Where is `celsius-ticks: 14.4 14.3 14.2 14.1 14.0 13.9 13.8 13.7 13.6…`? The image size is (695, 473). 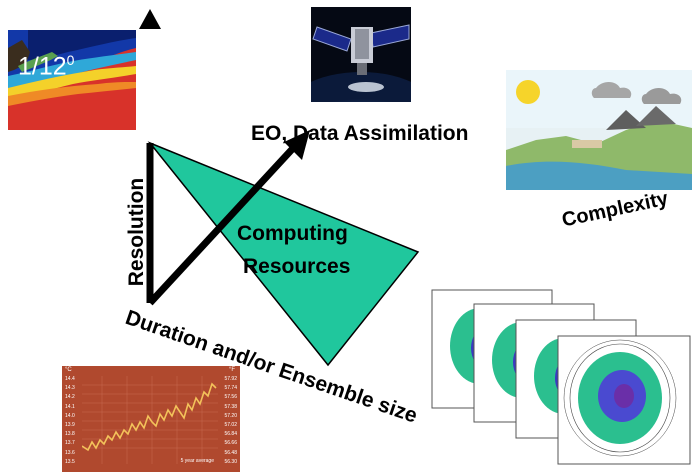 celsius-ticks: 14.4 14.3 14.2 14.1 14.0 13.9 13.8 13.7 13.6… is located at coordinates (70, 420).